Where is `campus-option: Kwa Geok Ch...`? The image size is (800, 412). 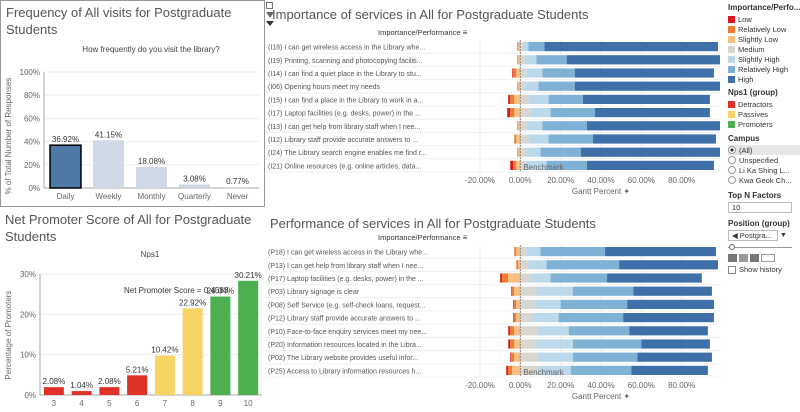
campus-option: Kwa Geok Ch... is located at coordinates (764, 180).